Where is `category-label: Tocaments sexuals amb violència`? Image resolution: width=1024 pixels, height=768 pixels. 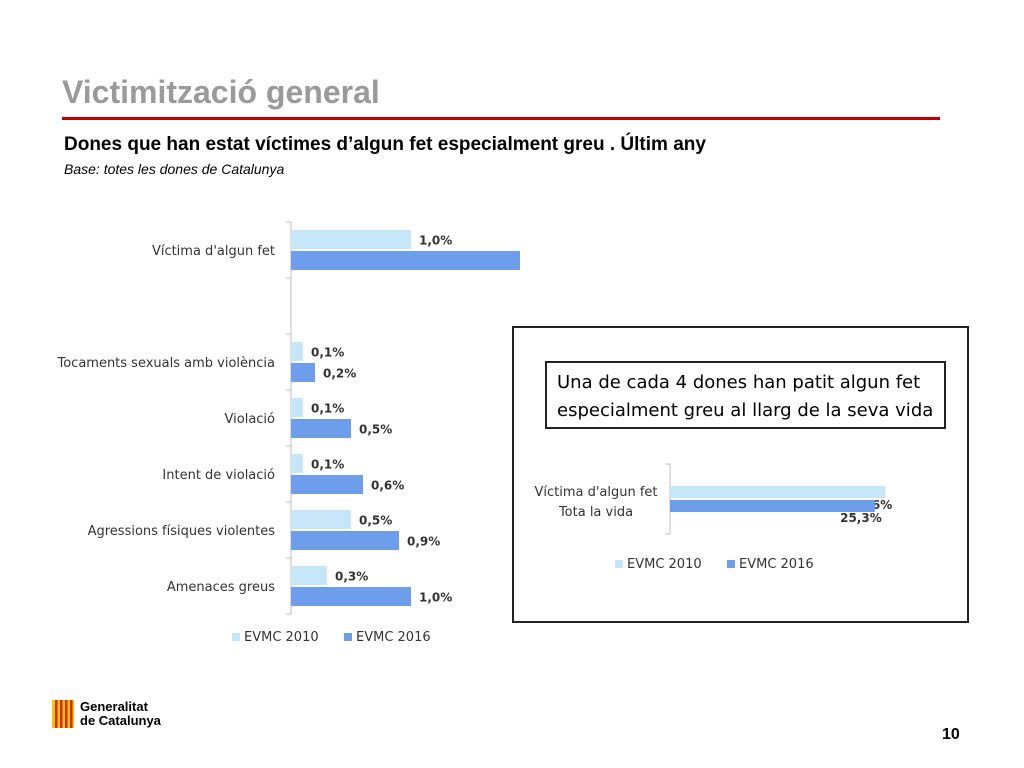
category-label: Tocaments sexuals amb violència is located at coordinates (165, 363).